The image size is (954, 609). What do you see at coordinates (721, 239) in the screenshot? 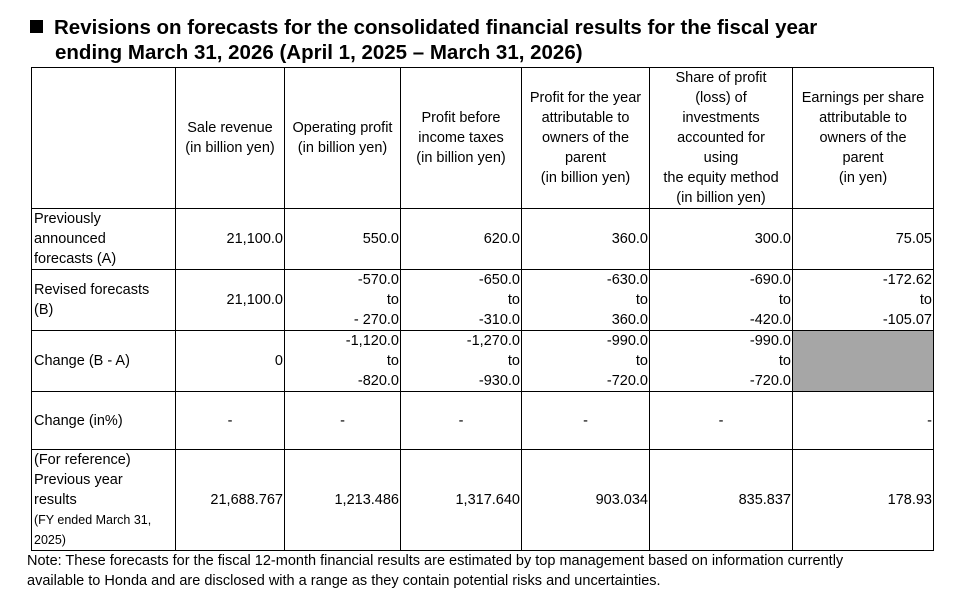
I see `cell-share-of-profit: 300.0` at bounding box center [721, 239].